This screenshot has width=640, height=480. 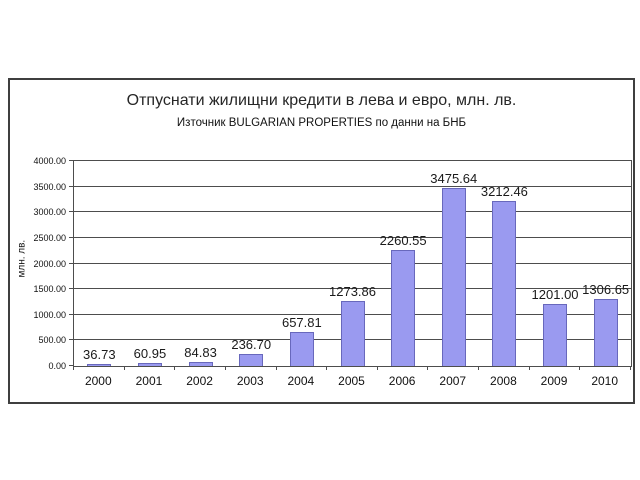 What do you see at coordinates (200, 352) in the screenshot?
I see `bar-value-label: 84.83` at bounding box center [200, 352].